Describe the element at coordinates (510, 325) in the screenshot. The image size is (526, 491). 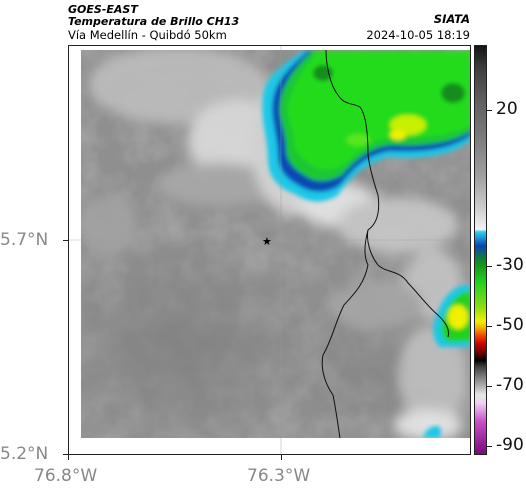
I see `colorbar-label-neg50: -50` at that location.